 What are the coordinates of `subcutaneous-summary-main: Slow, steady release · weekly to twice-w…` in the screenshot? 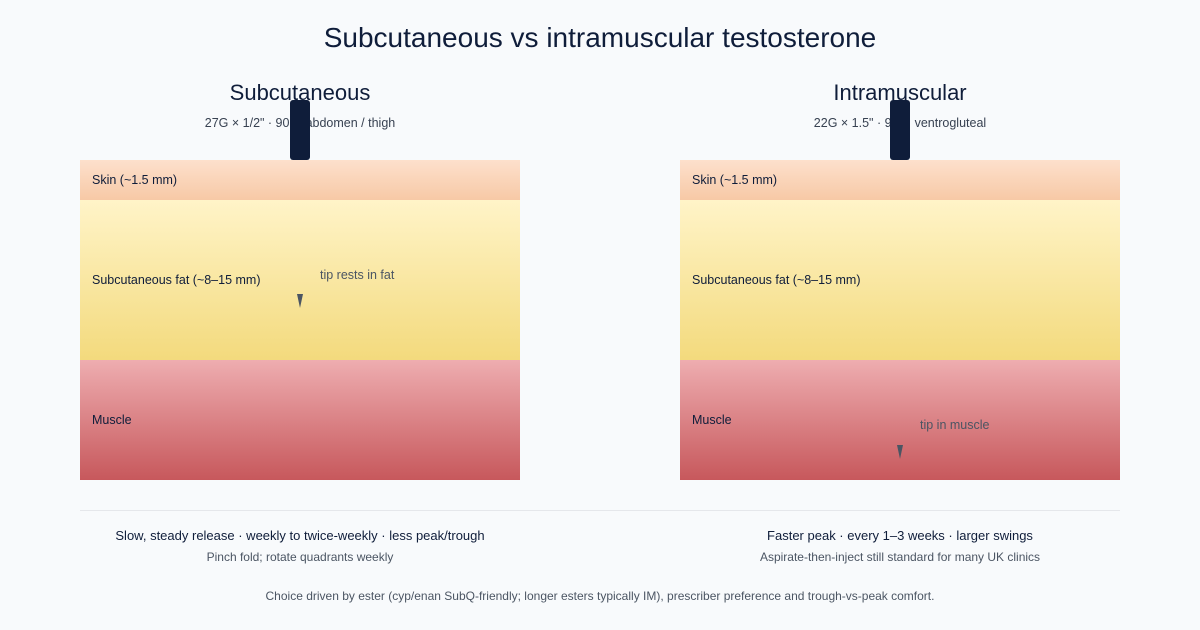 It's located at (300, 535).